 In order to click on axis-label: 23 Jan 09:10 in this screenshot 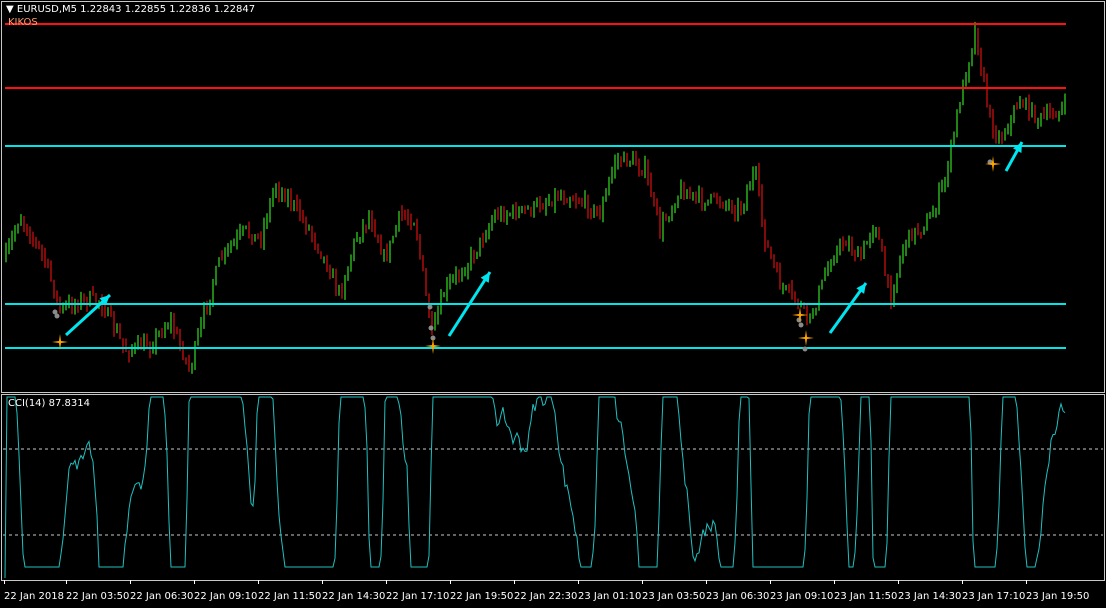, I will do `click(802, 596)`.